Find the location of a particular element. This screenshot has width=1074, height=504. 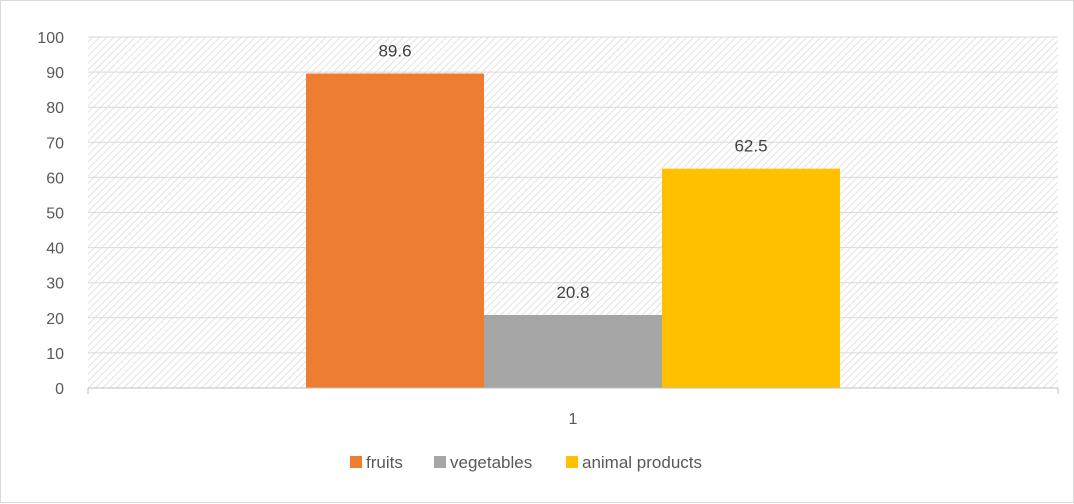

y-tick-label: 70 is located at coordinates (55, 143).